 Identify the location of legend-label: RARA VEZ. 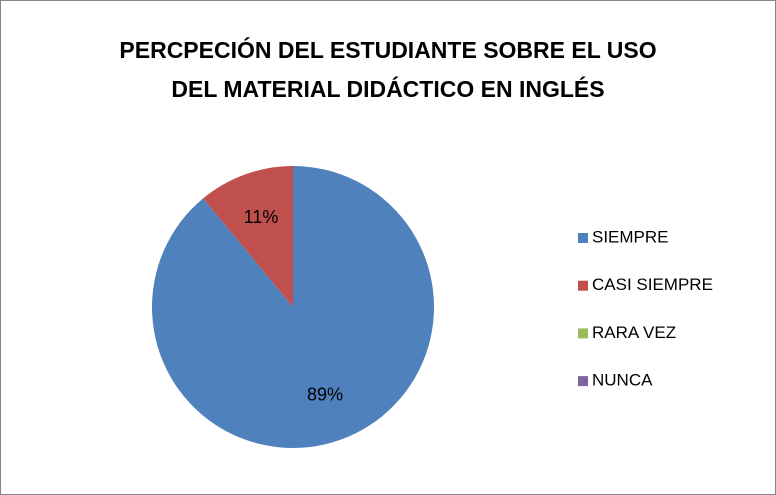
(634, 332).